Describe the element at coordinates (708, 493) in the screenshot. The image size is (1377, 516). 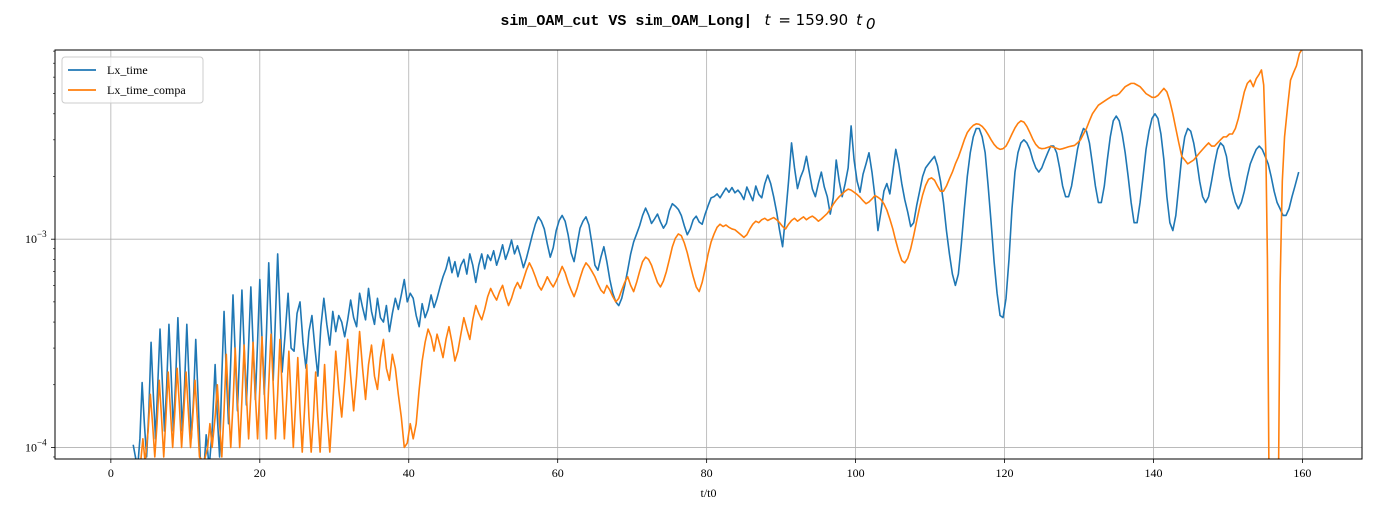
I see `x-axis-label: t/t0` at that location.